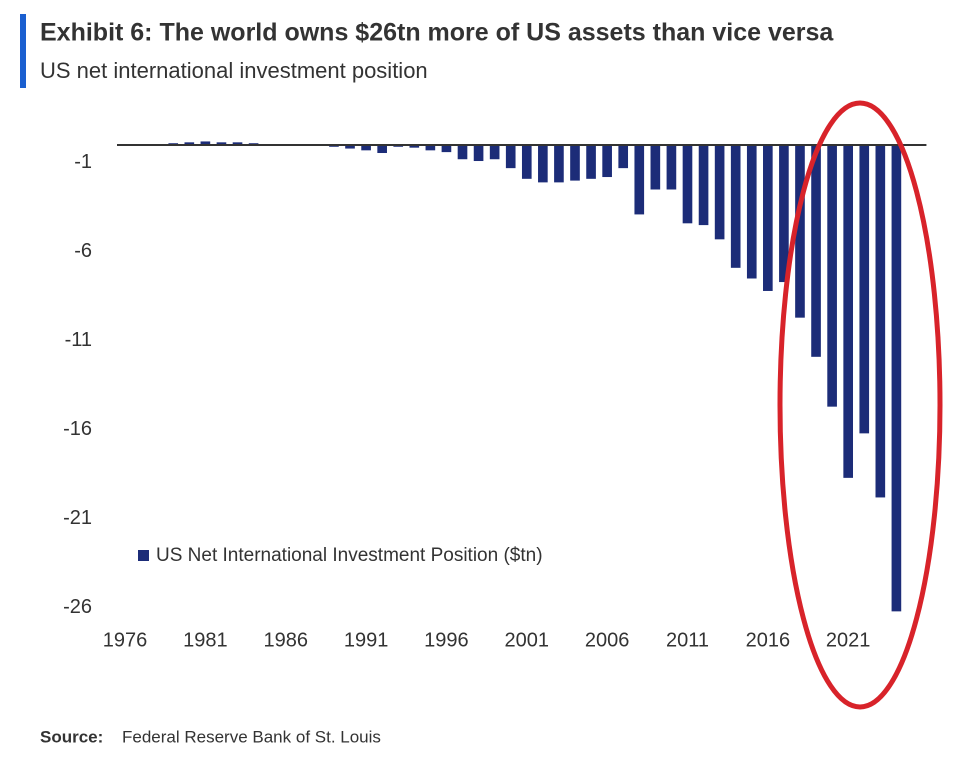 This screenshot has height=767, width=954. Describe the element at coordinates (687, 640) in the screenshot. I see `x-tick-label: 2011` at that location.